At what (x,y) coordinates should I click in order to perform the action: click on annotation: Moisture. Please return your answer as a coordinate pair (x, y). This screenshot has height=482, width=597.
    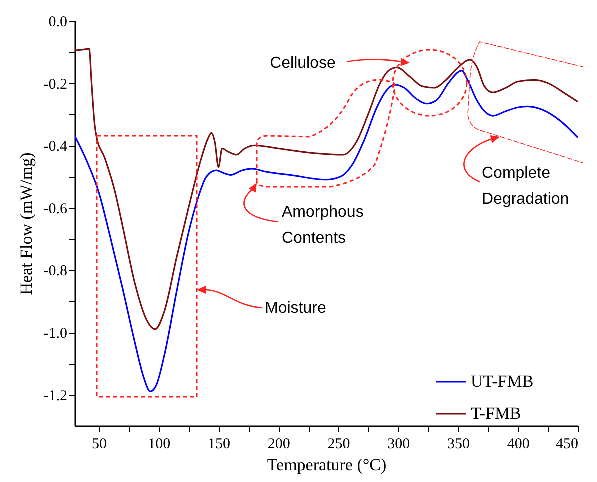
    Looking at the image, I should click on (295, 308).